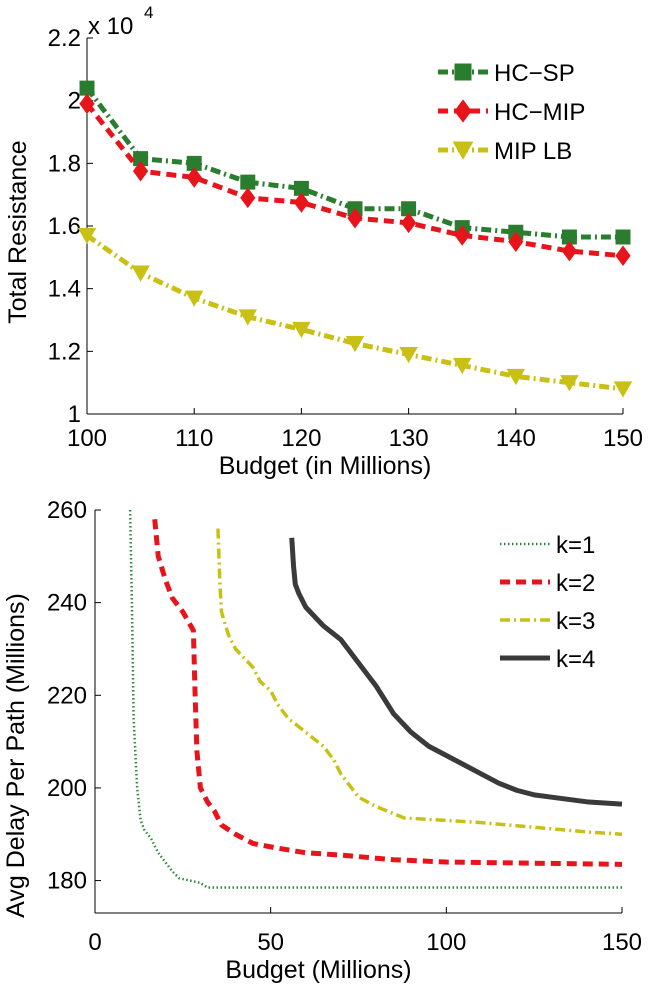 Image resolution: width=649 pixels, height=986 pixels. I want to click on x-tick-label: 0, so click(94, 942).